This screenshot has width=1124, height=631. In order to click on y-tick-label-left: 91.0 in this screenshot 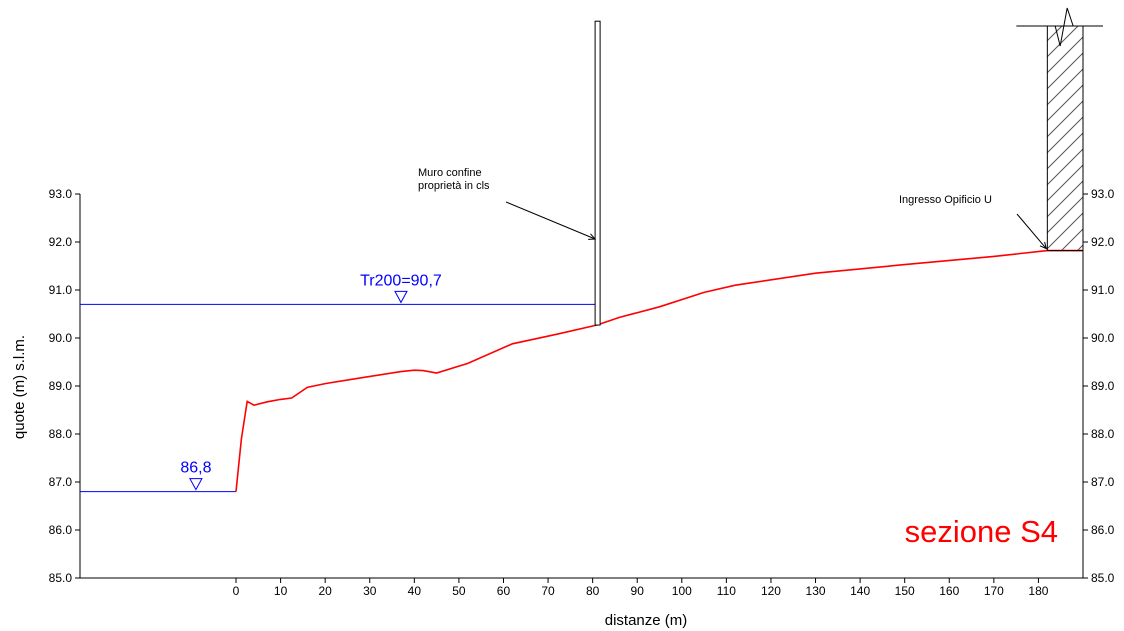, I will do `click(61, 290)`.